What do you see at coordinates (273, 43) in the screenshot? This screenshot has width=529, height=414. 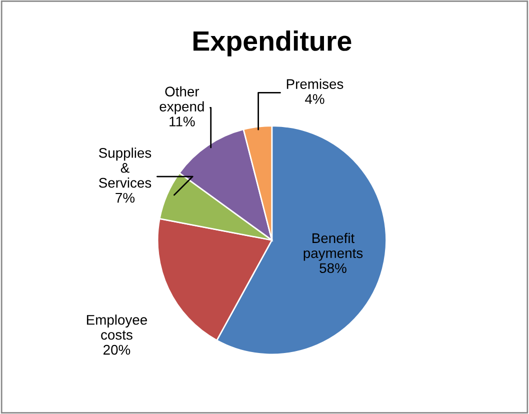 I see `chart-title: Expenditure` at bounding box center [273, 43].